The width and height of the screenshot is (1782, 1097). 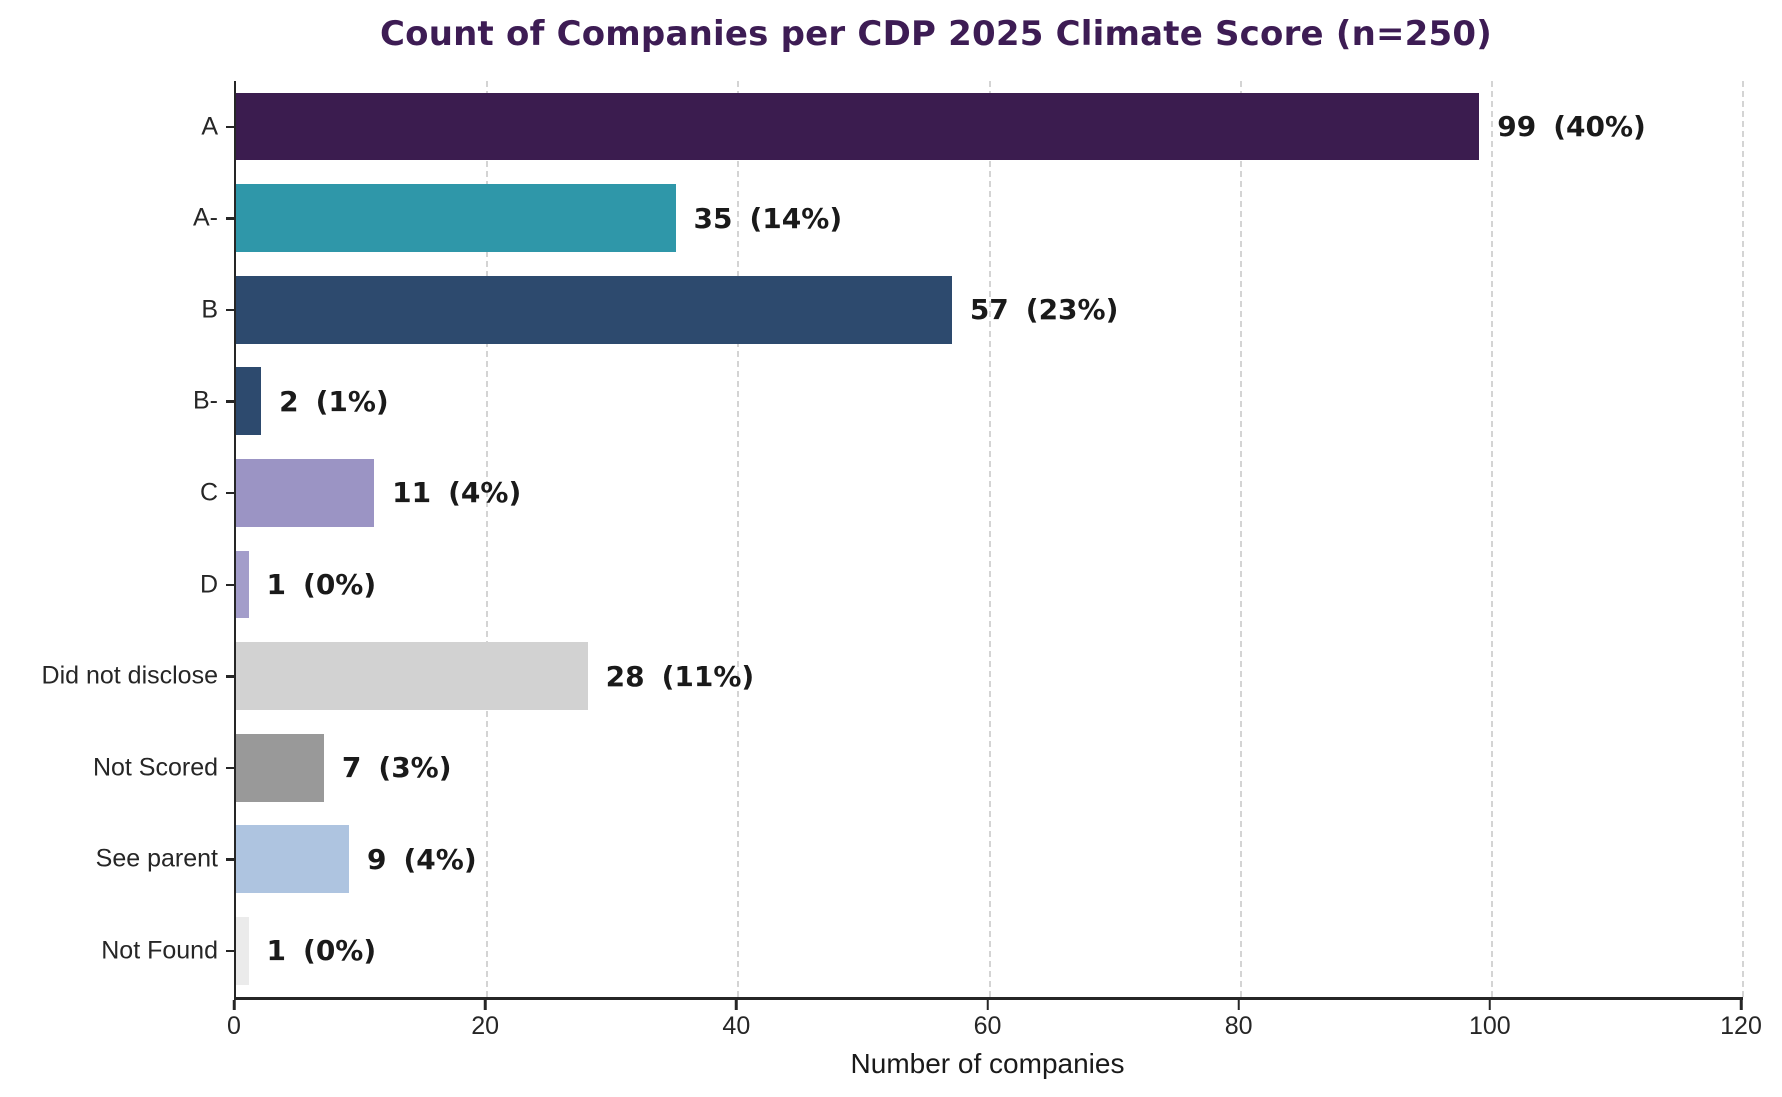 What do you see at coordinates (209, 126) in the screenshot?
I see `category-label: A` at bounding box center [209, 126].